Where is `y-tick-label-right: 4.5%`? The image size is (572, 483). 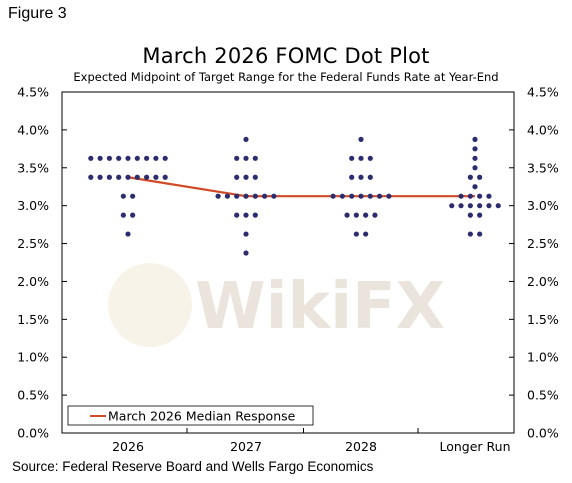 y-tick-label-right: 4.5% is located at coordinates (543, 92).